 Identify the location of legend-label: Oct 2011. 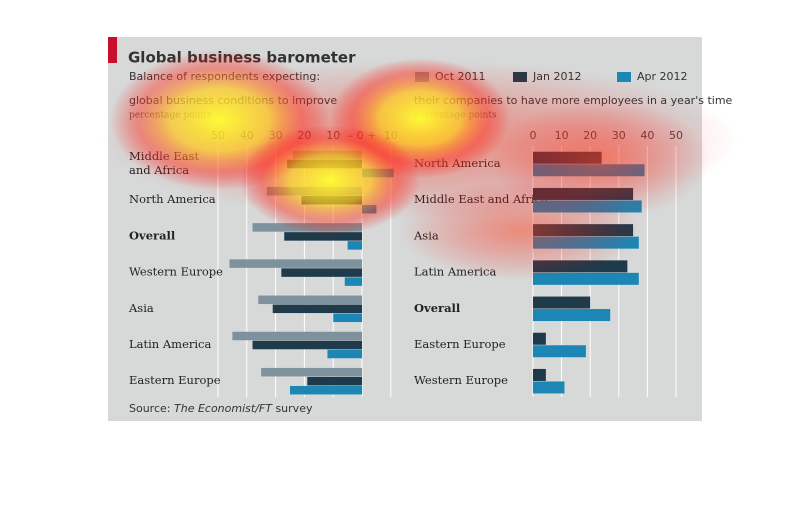
(460, 76).